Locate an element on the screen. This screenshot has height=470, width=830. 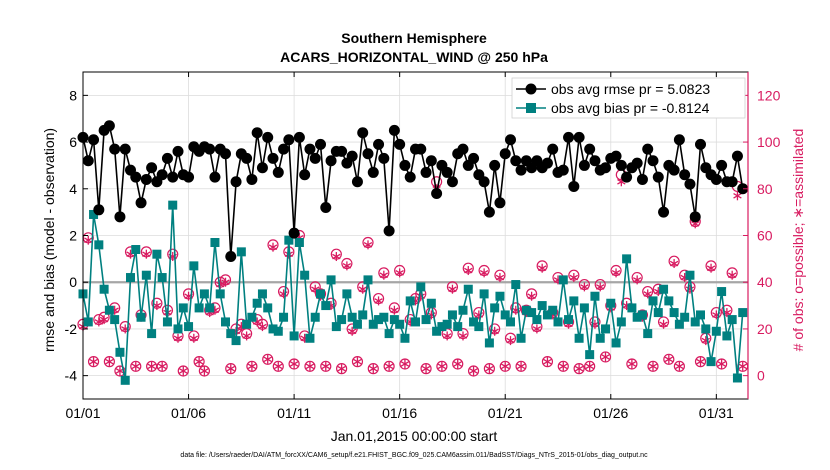
x-tick-label: 01/26 is located at coordinates (610, 413).